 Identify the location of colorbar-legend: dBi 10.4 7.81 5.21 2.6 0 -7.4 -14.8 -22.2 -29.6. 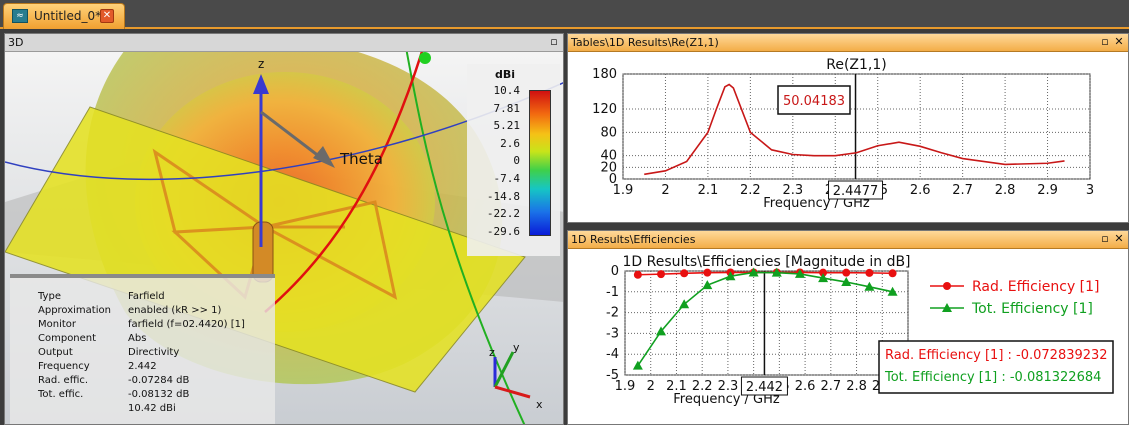
(513, 160).